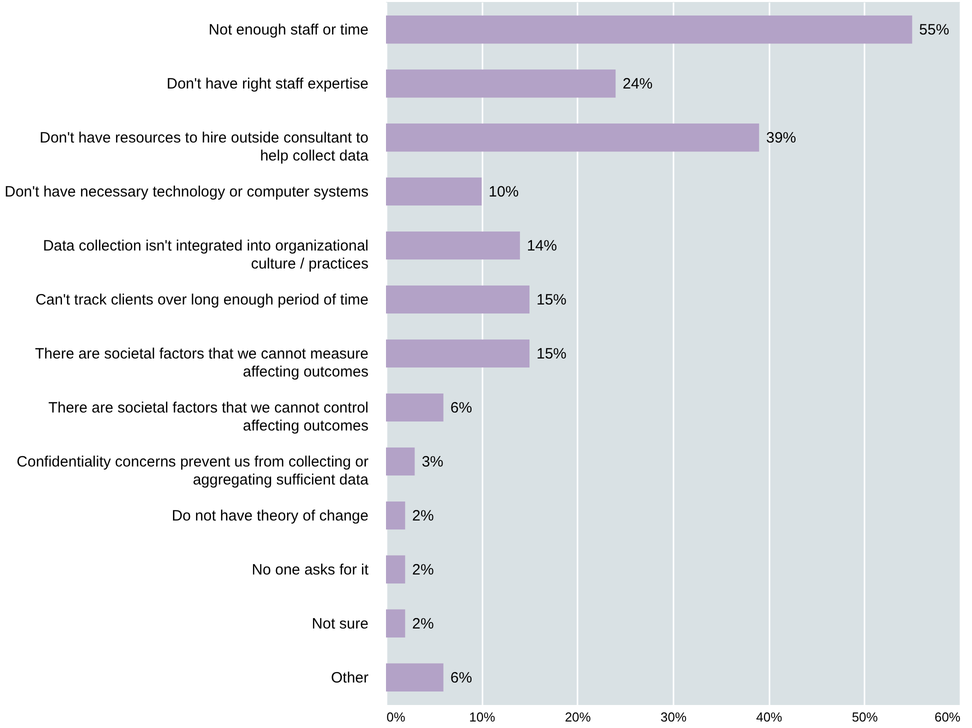 The image size is (972, 728). I want to click on data-label: 3%, so click(433, 461).